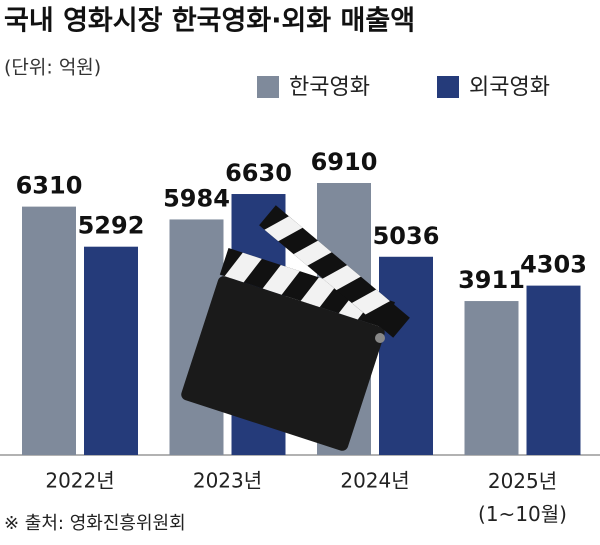 This screenshot has width=600, height=545. Describe the element at coordinates (52, 68) in the screenshot. I see `chart-subtitle: (단위: 억원)` at that location.